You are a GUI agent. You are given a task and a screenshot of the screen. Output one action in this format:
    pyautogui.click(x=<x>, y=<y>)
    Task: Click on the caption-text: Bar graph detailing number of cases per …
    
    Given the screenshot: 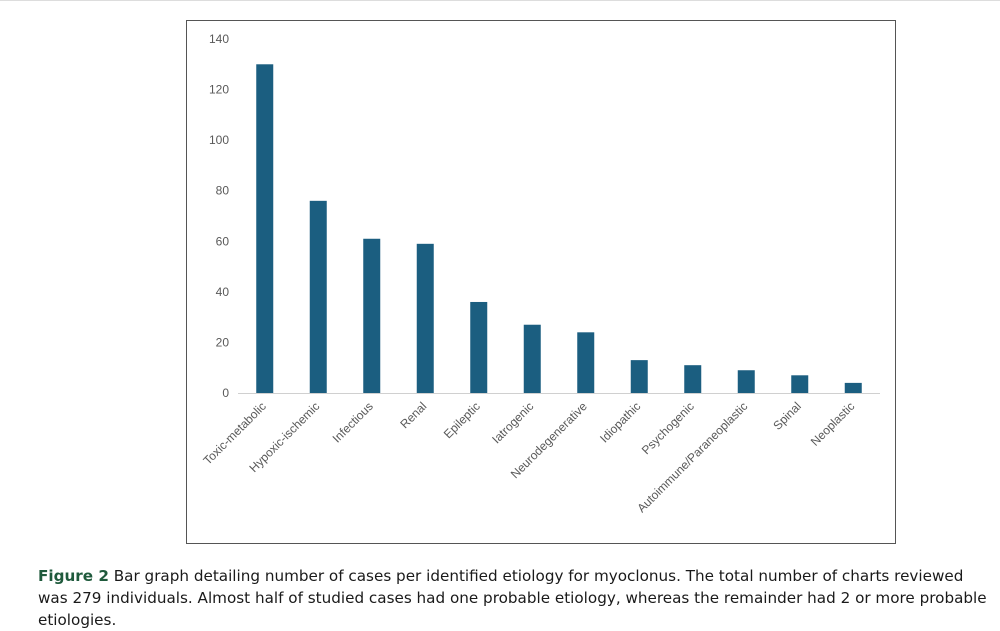 What is the action you would take?
    pyautogui.click(x=512, y=598)
    